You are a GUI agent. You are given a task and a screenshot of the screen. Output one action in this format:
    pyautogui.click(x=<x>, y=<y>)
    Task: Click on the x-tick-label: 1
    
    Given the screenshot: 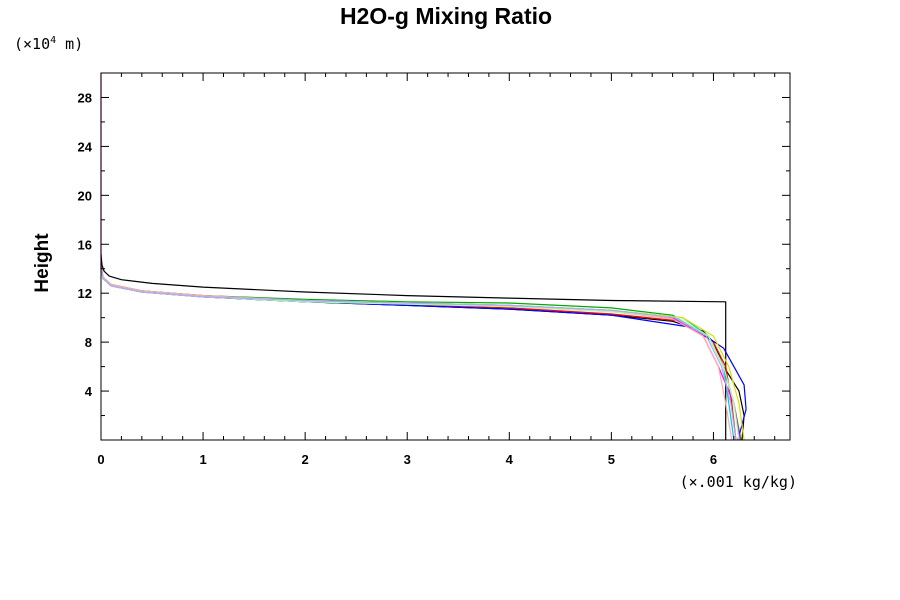 What is the action you would take?
    pyautogui.click(x=202, y=459)
    